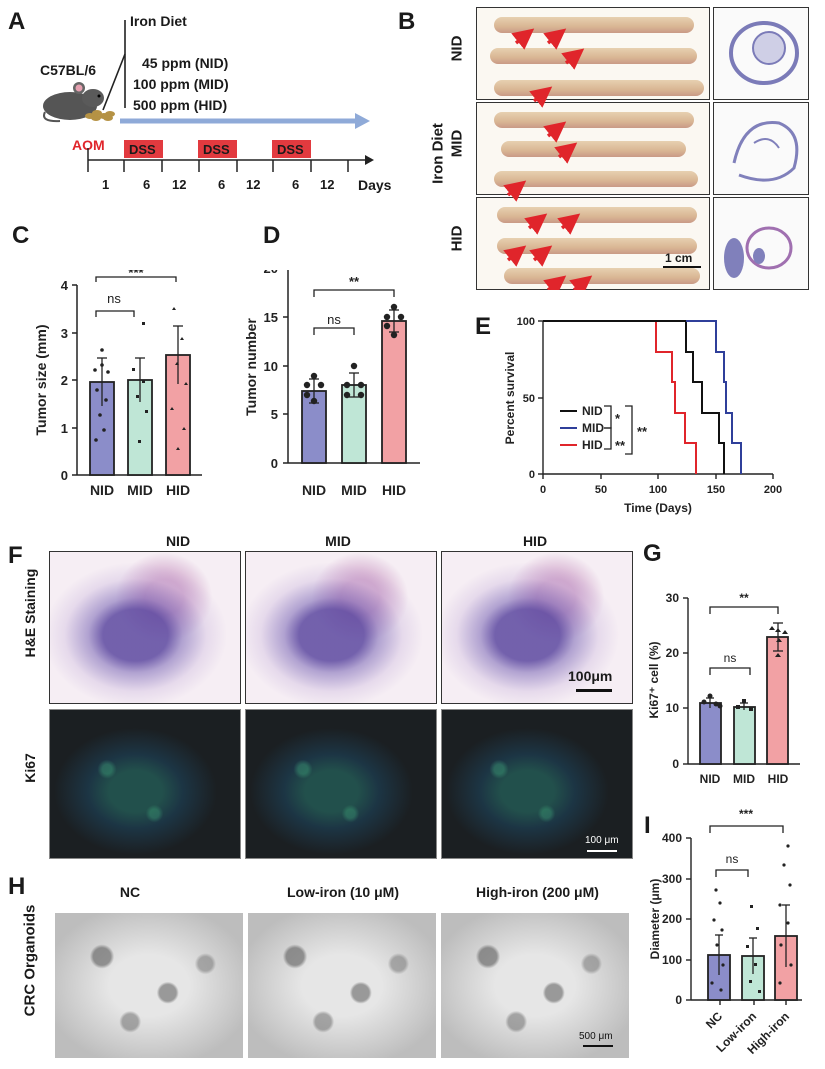 The width and height of the screenshot is (825, 1069). I want to click on timeline-diagram, so click(208, 96).